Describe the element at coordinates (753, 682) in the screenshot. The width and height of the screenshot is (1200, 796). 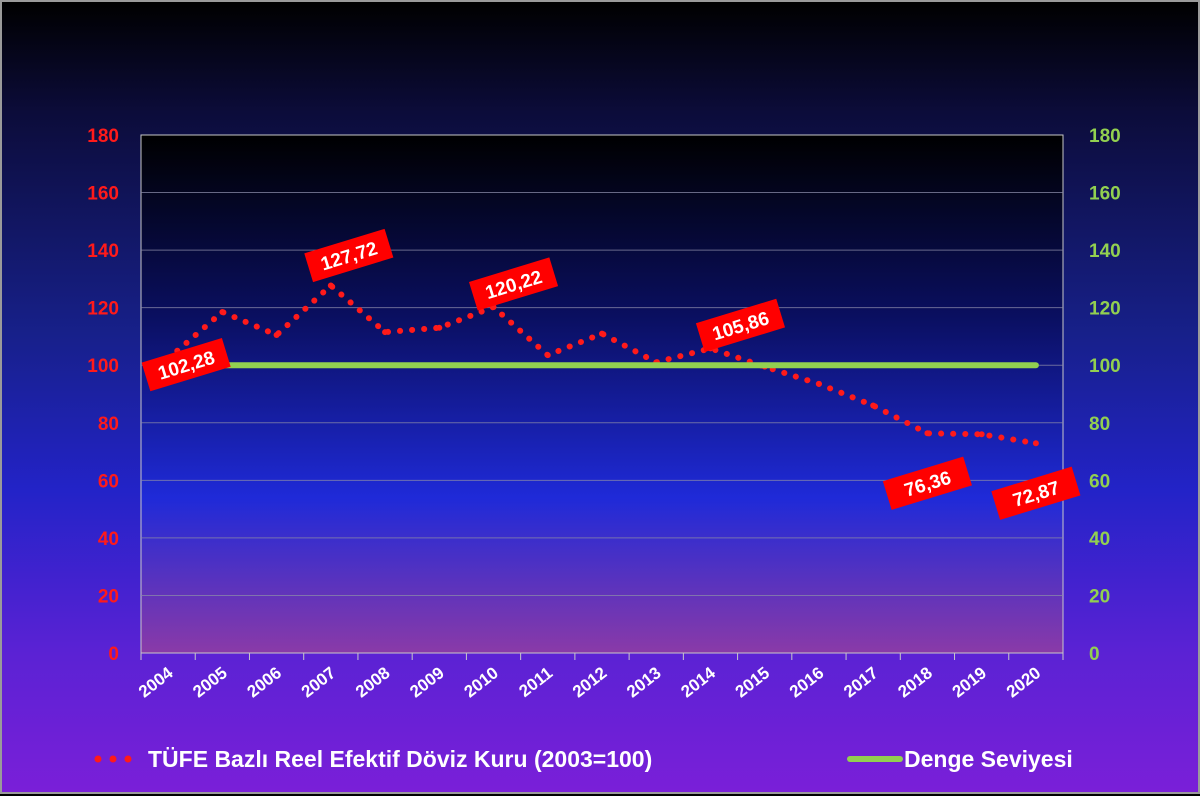
I see `x-tick-label: 2015` at that location.